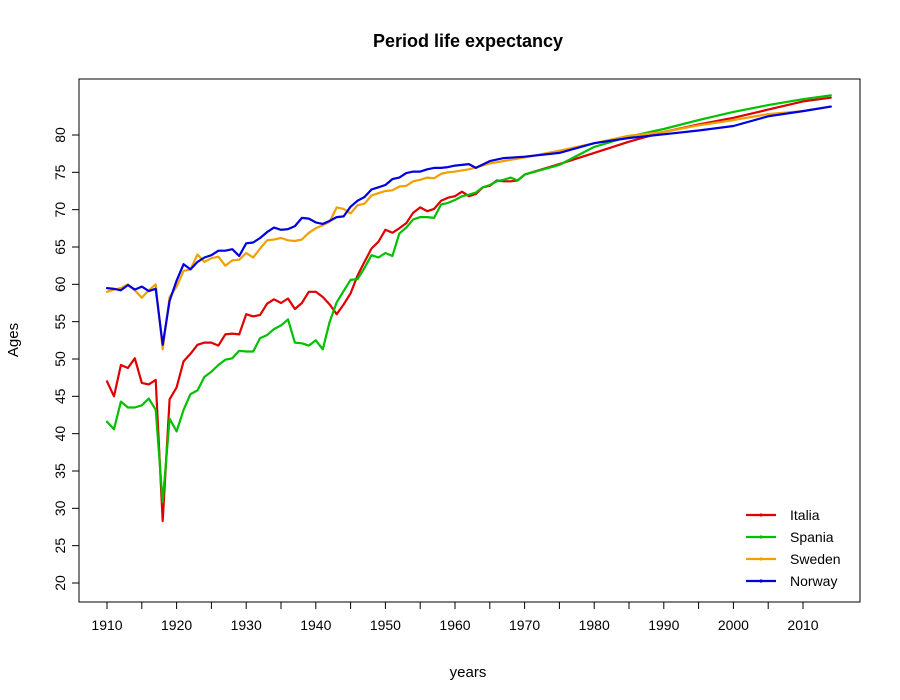 The image size is (900, 700). Describe the element at coordinates (60, 583) in the screenshot. I see `y-tick-label: 20` at that location.